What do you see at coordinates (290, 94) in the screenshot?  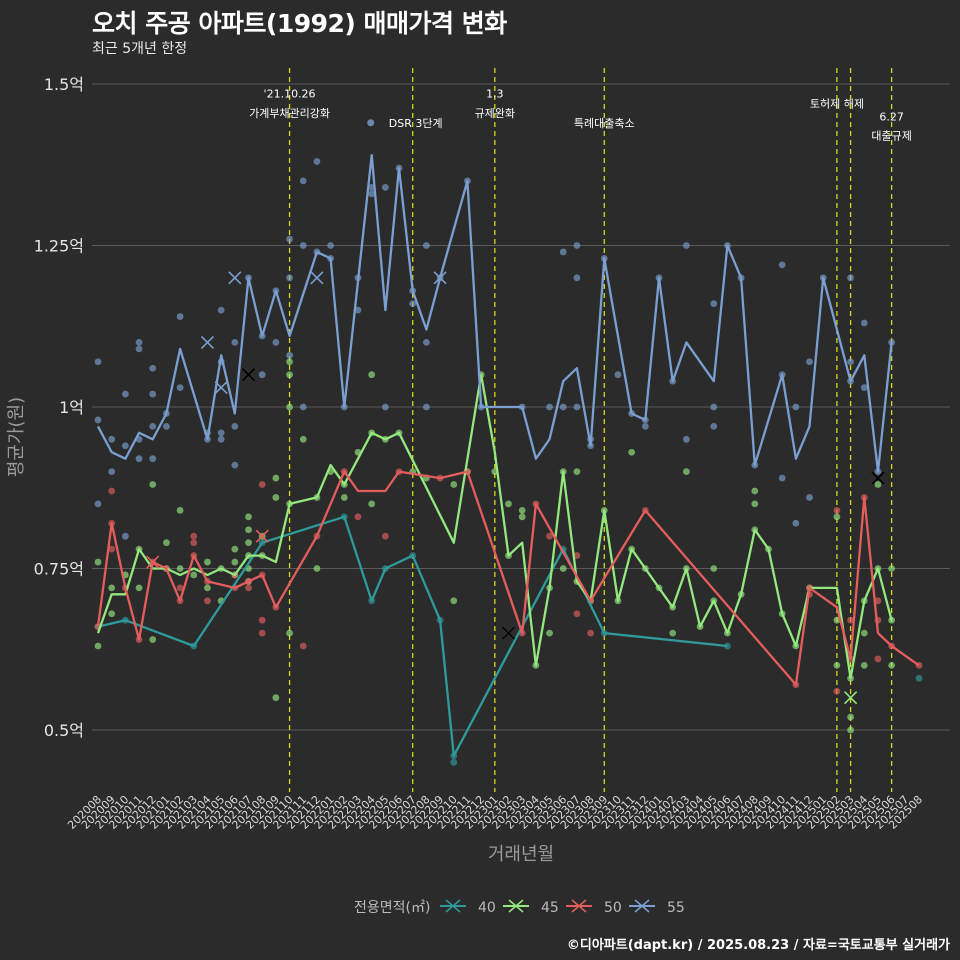 I see `event-label: '21.10.26` at bounding box center [290, 94].